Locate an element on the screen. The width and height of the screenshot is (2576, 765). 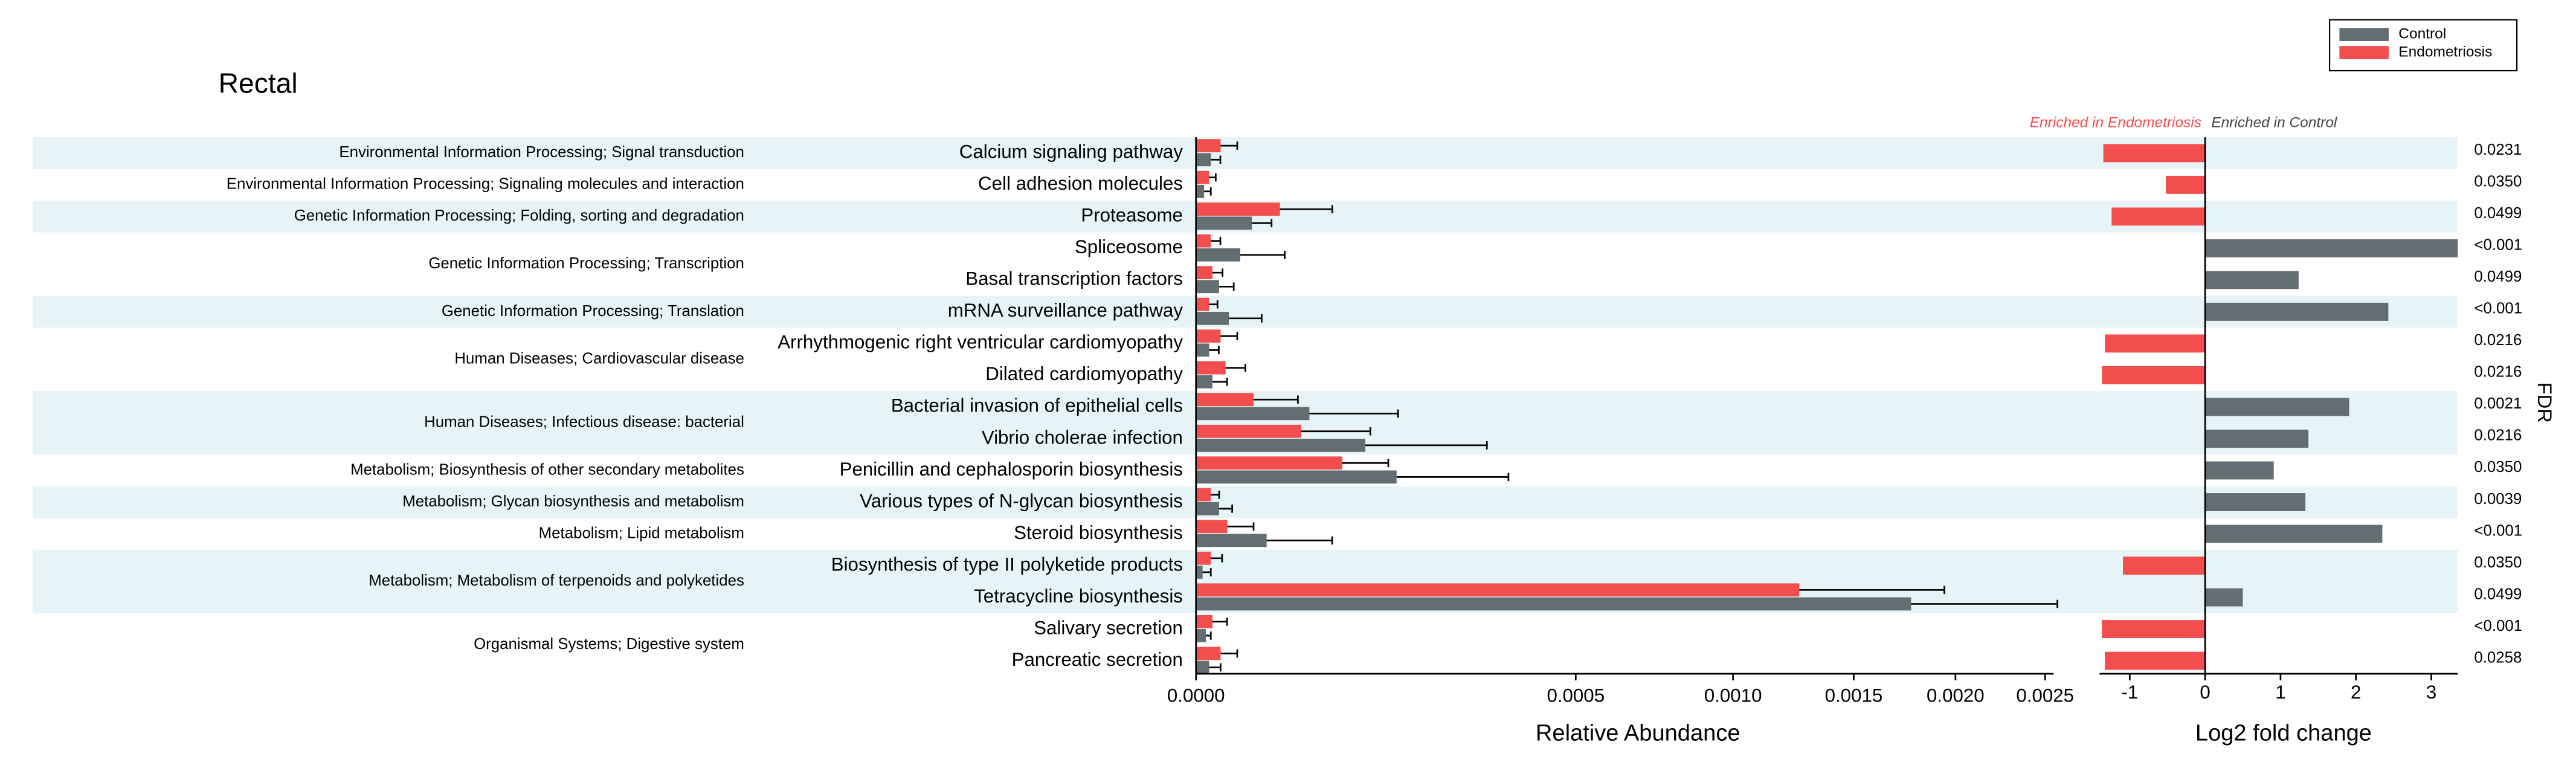
fold-axis-label: Log2 fold change is located at coordinates (2283, 733).